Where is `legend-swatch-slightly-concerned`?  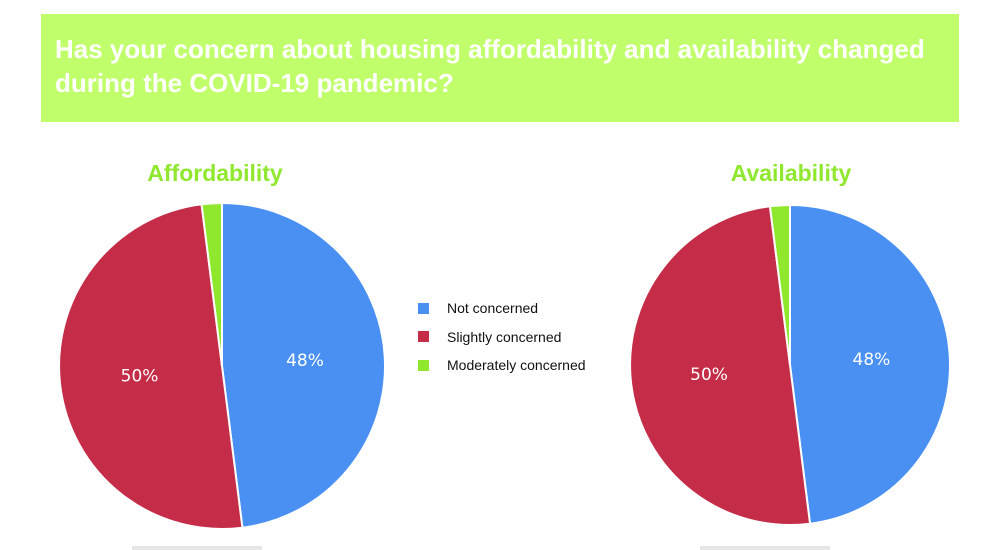 legend-swatch-slightly-concerned is located at coordinates (423, 337).